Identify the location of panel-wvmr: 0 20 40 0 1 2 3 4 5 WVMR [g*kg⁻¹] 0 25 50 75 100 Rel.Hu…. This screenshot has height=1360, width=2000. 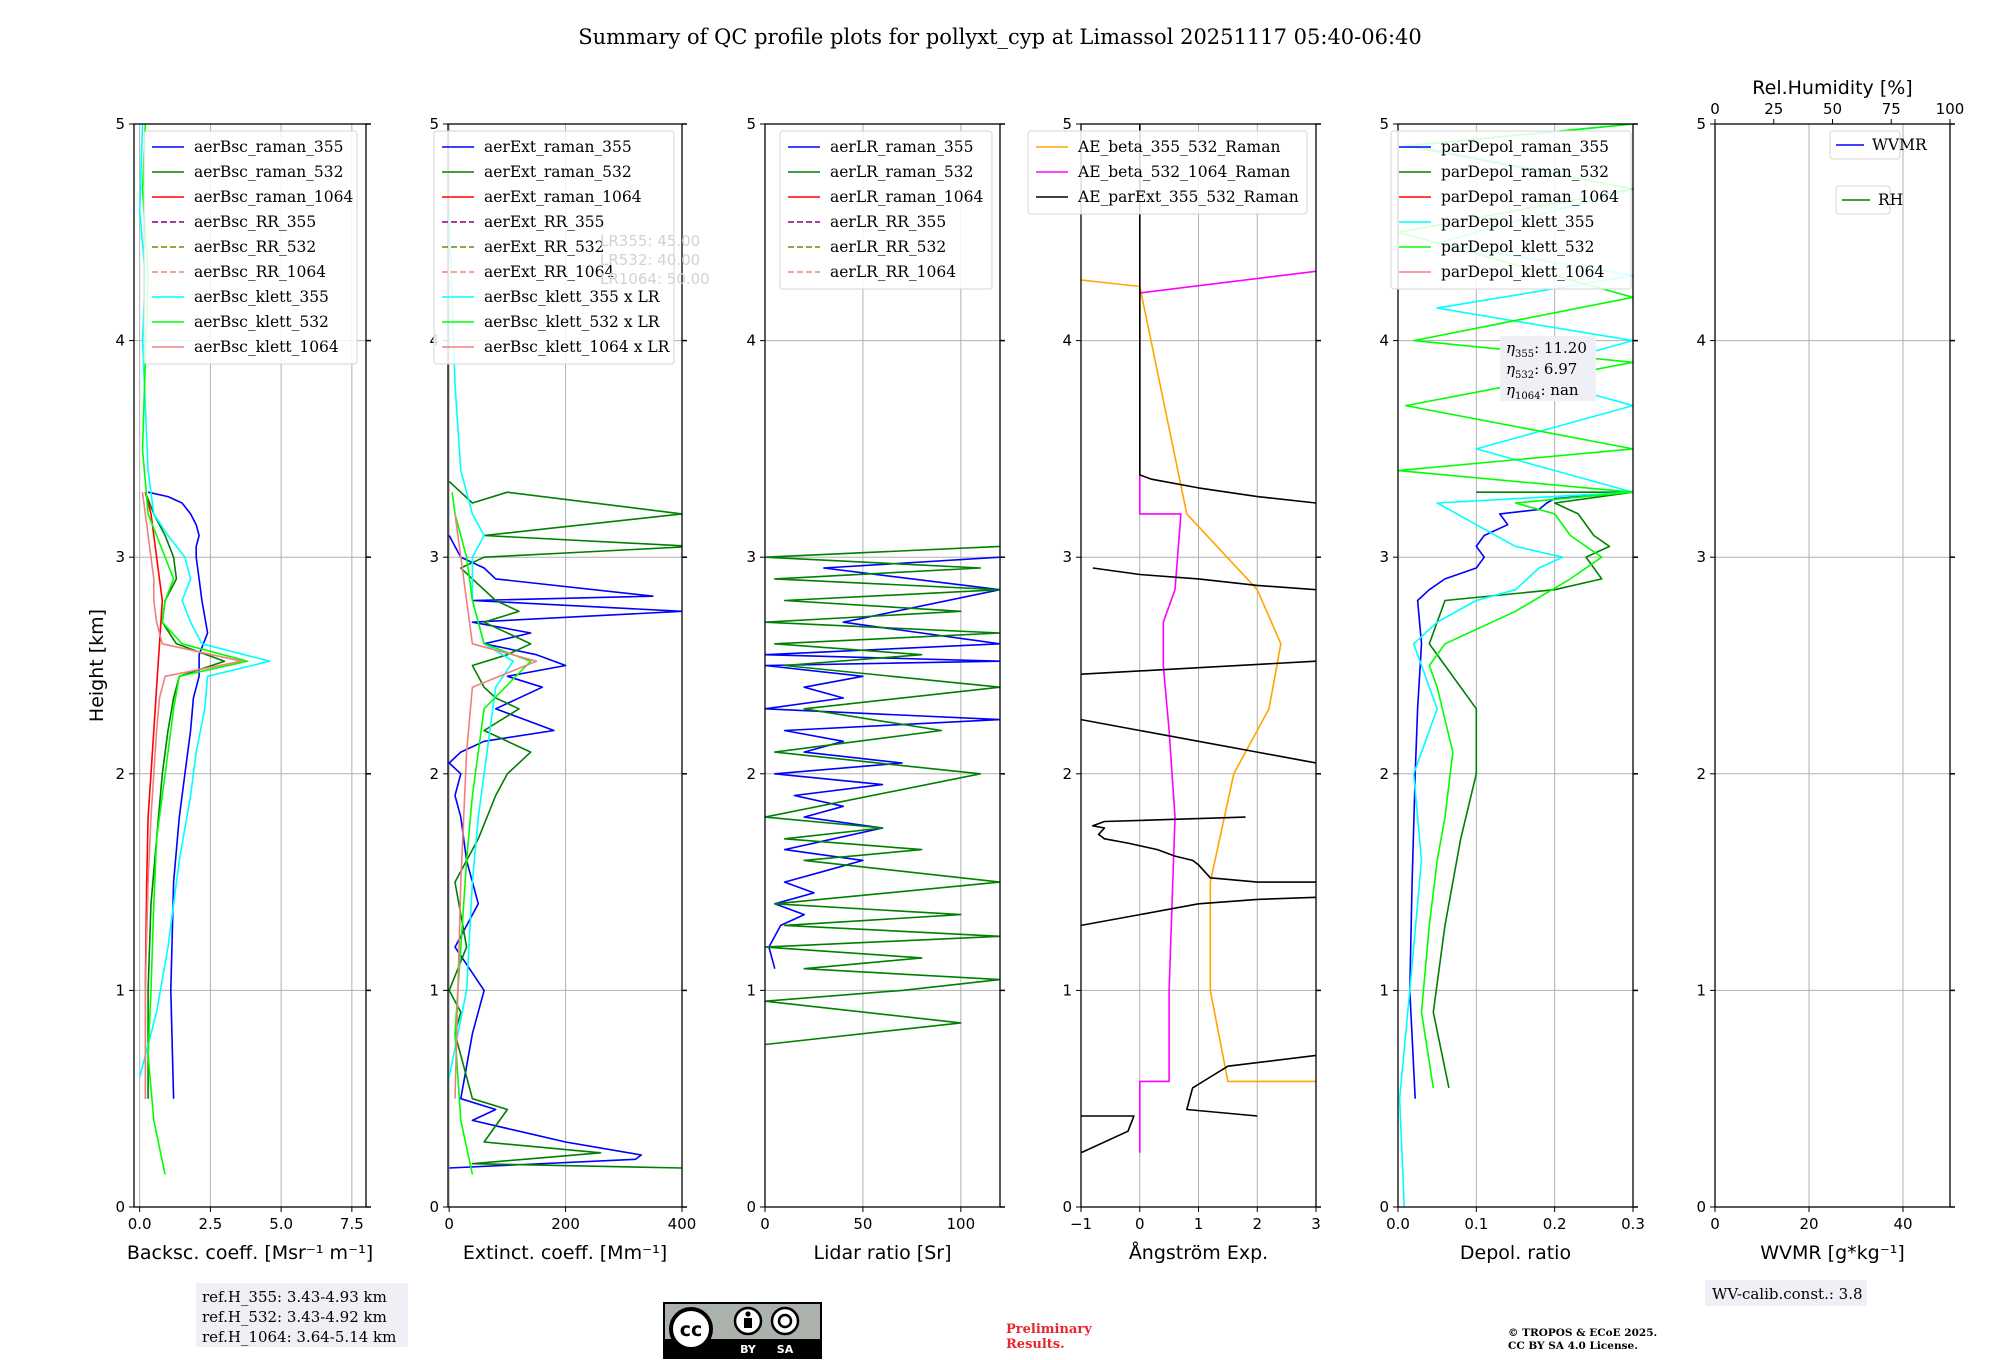
(1830, 670).